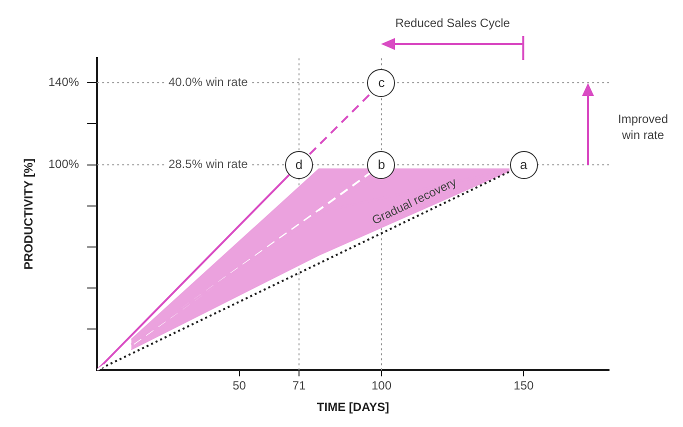  I want to click on circle-outline: b, so click(381, 164).